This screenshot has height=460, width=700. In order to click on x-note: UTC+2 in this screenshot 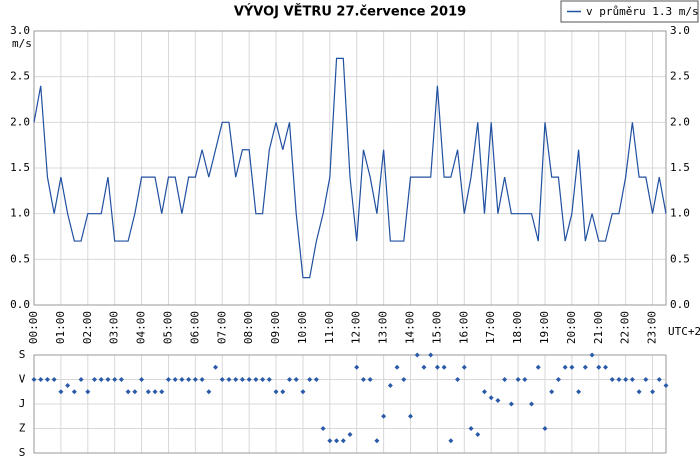, I will do `click(684, 331)`.